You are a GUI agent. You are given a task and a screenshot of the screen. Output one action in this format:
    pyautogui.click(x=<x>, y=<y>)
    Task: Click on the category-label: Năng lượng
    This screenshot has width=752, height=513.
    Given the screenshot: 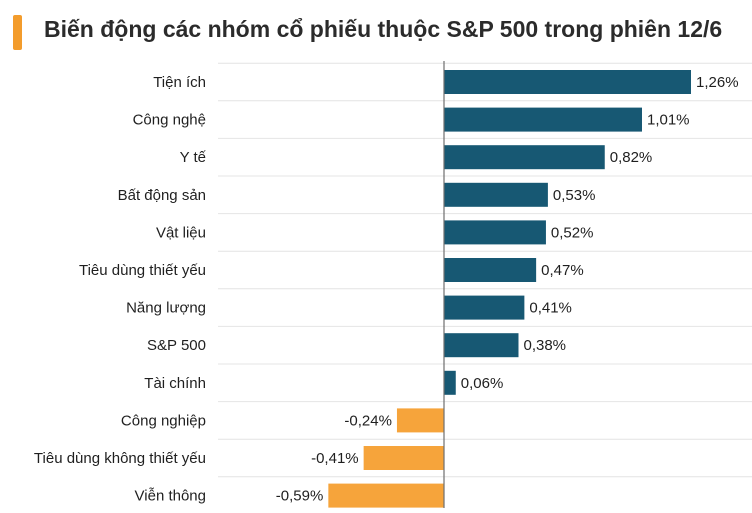 What is the action you would take?
    pyautogui.click(x=166, y=308)
    